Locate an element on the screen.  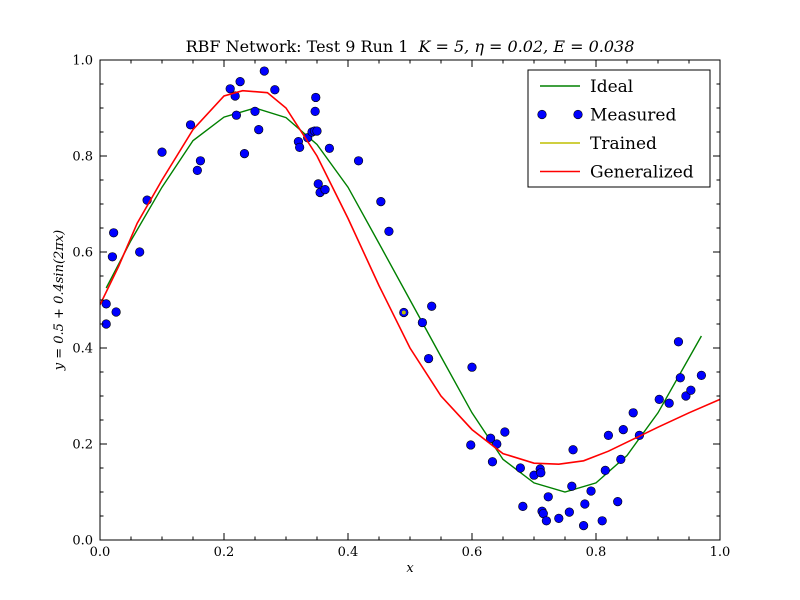
y-tick-label: 0.4 is located at coordinates (82, 349).